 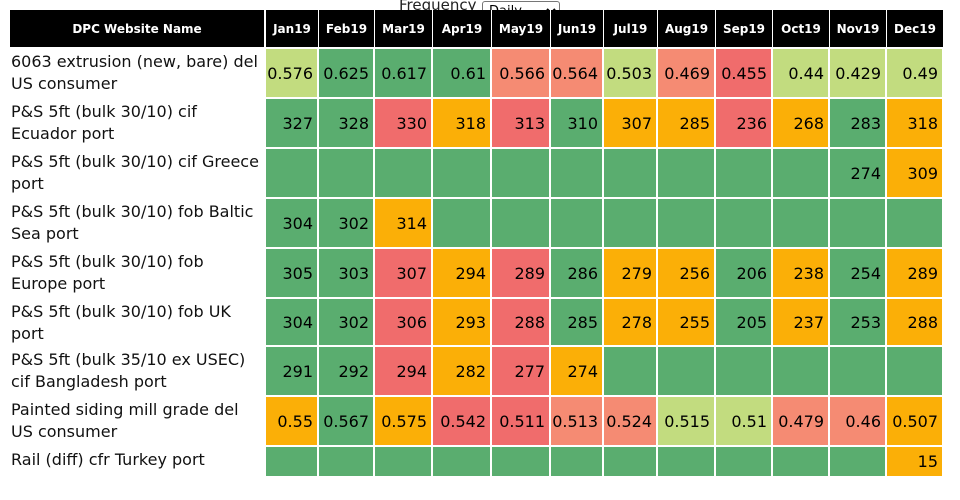 What do you see at coordinates (404, 124) in the screenshot?
I see `value-cell: 330` at bounding box center [404, 124].